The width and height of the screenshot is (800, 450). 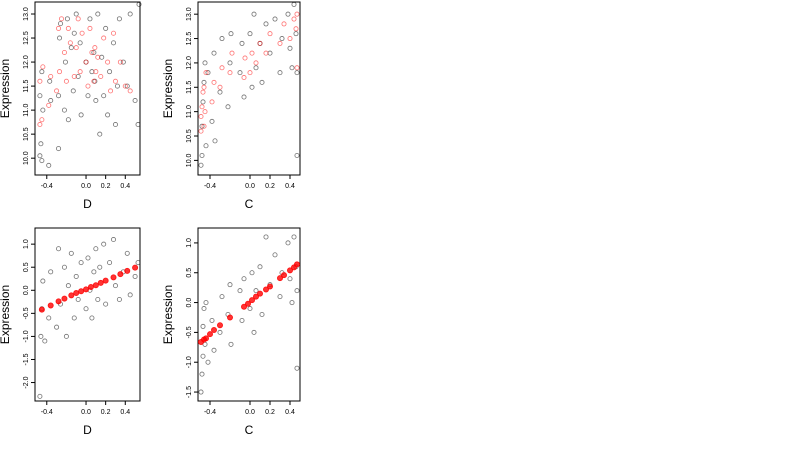 What do you see at coordinates (189, 14) in the screenshot?
I see `y-tick-label: 13.0` at bounding box center [189, 14].